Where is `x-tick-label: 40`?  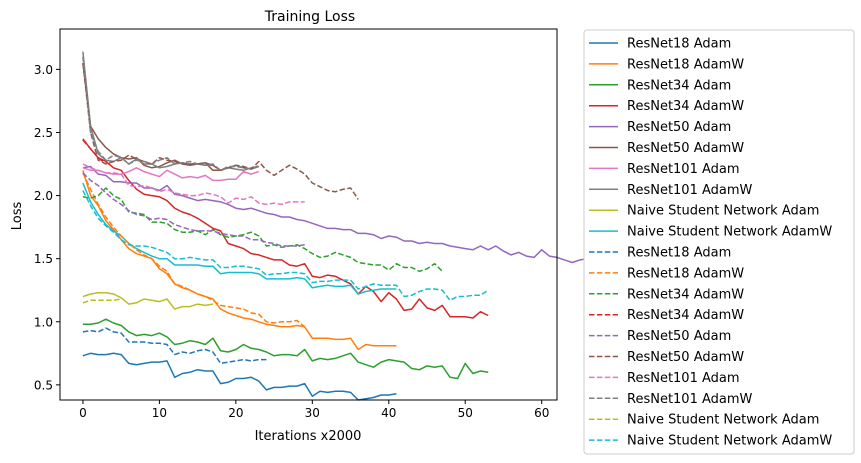
x-tick-label: 40 is located at coordinates (388, 413).